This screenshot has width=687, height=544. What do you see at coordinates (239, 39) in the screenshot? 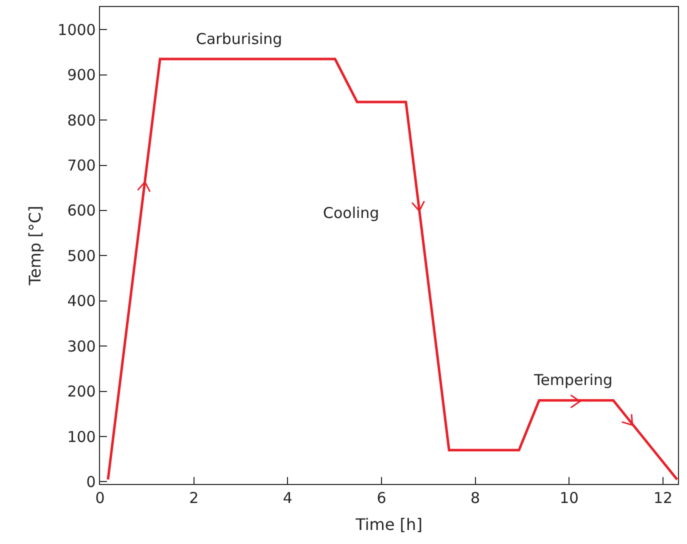
I see `annotation: Carburising` at bounding box center [239, 39].